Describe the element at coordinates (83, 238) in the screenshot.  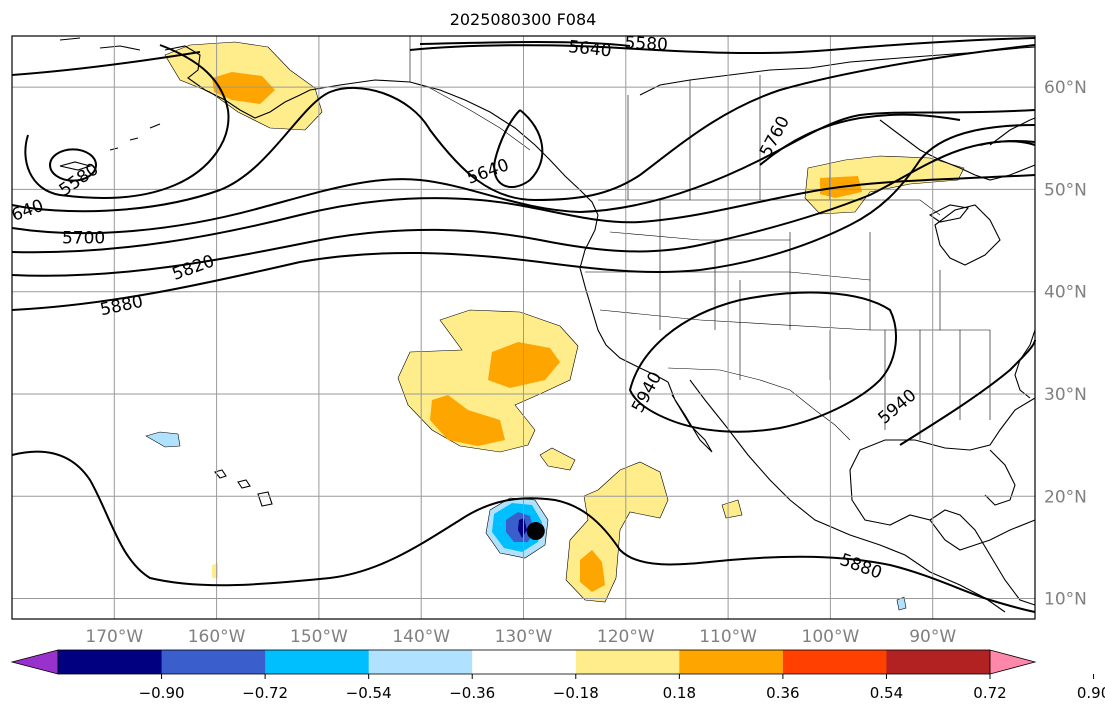
I see `contour-label: 5700` at that location.